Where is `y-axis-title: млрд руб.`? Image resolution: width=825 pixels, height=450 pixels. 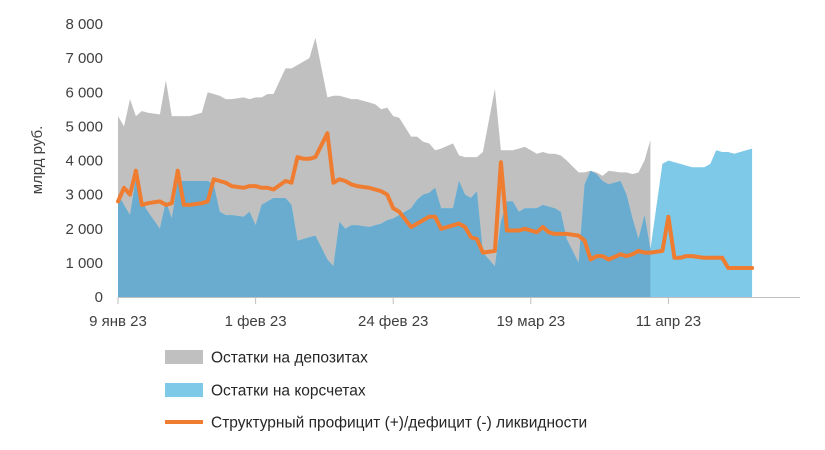 y-axis-title: млрд руб. is located at coordinates (37, 160).